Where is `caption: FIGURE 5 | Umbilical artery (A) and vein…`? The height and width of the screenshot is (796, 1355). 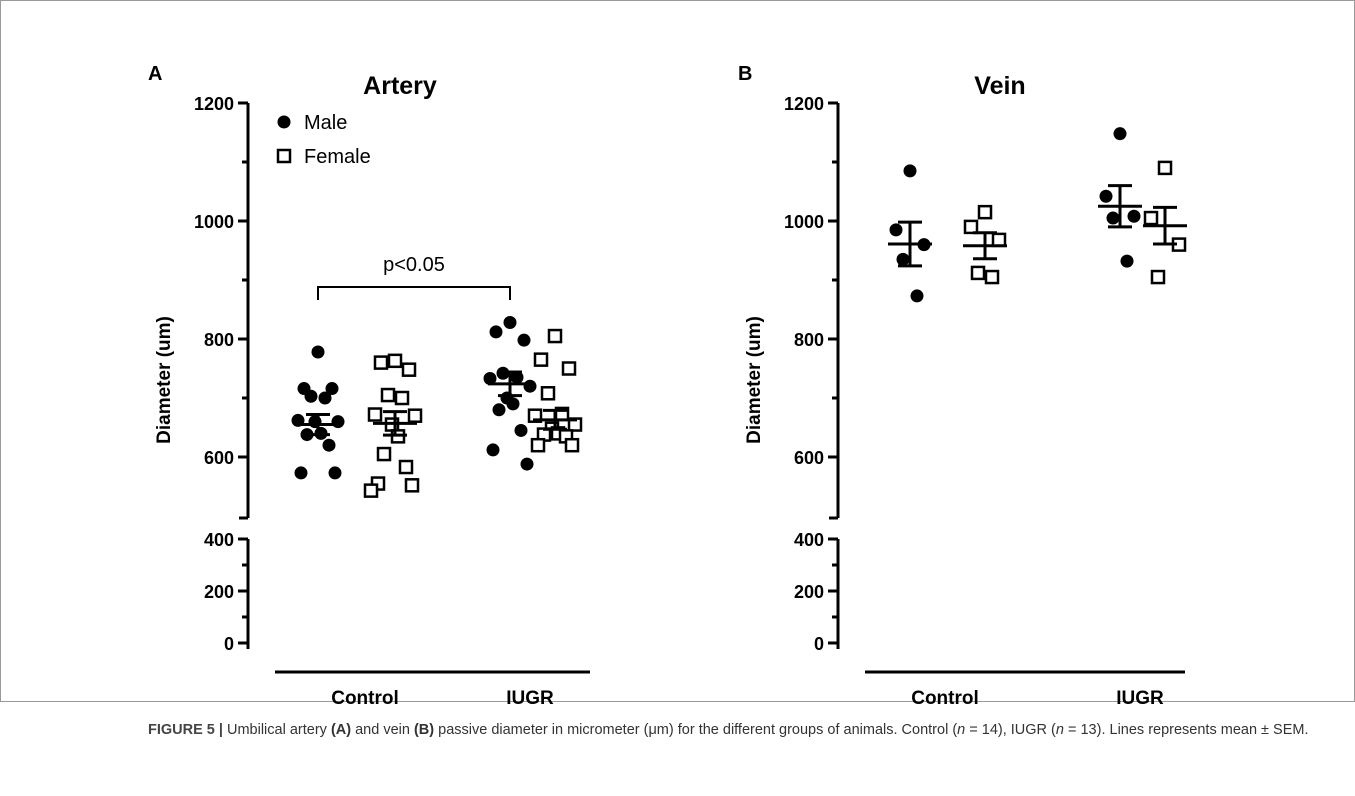
caption: FIGURE 5 | Umbilical artery (A) and vein… is located at coordinates (733, 730).